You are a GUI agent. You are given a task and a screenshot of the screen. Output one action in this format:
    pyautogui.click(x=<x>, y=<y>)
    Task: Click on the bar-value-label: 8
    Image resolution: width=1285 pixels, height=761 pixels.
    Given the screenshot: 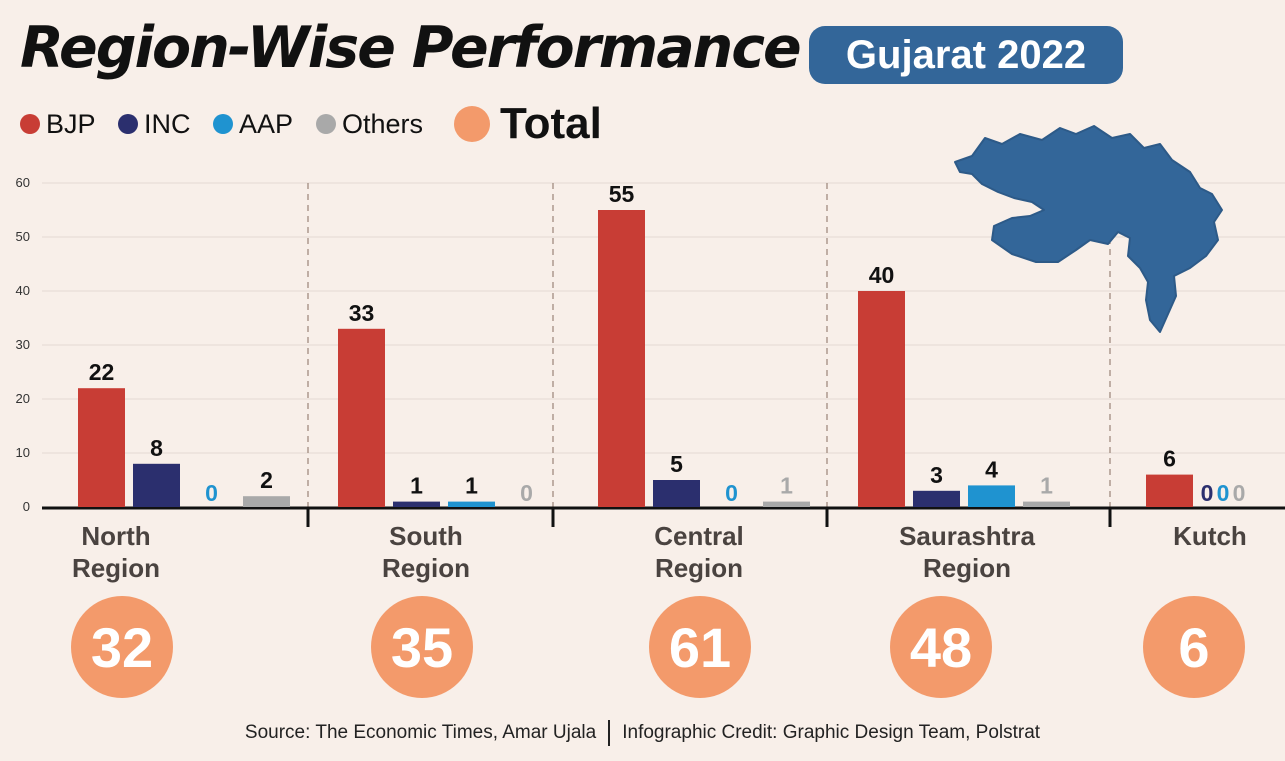 What is the action you would take?
    pyautogui.click(x=156, y=448)
    